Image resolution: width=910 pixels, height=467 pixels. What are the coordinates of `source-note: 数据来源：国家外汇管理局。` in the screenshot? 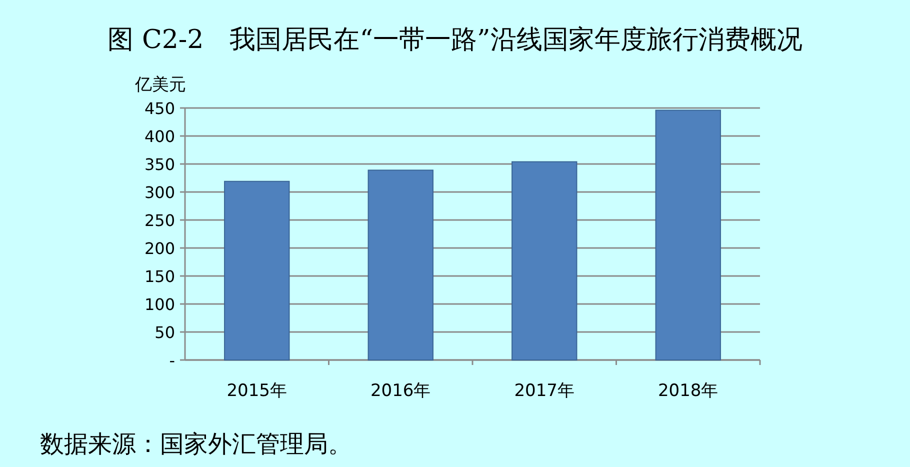 It's located at (196, 444).